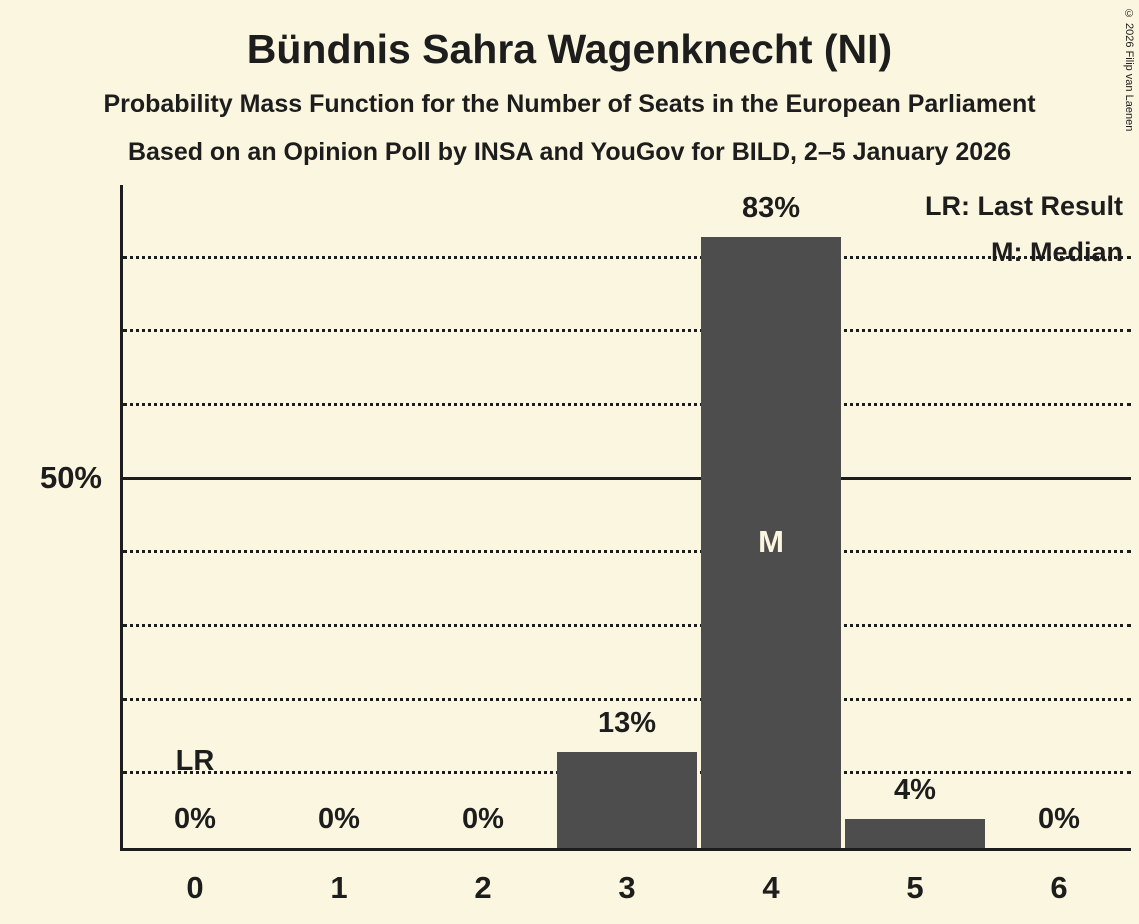 The width and height of the screenshot is (1139, 924). Describe the element at coordinates (771, 207) in the screenshot. I see `bar-value-label-4: 83%` at that location.